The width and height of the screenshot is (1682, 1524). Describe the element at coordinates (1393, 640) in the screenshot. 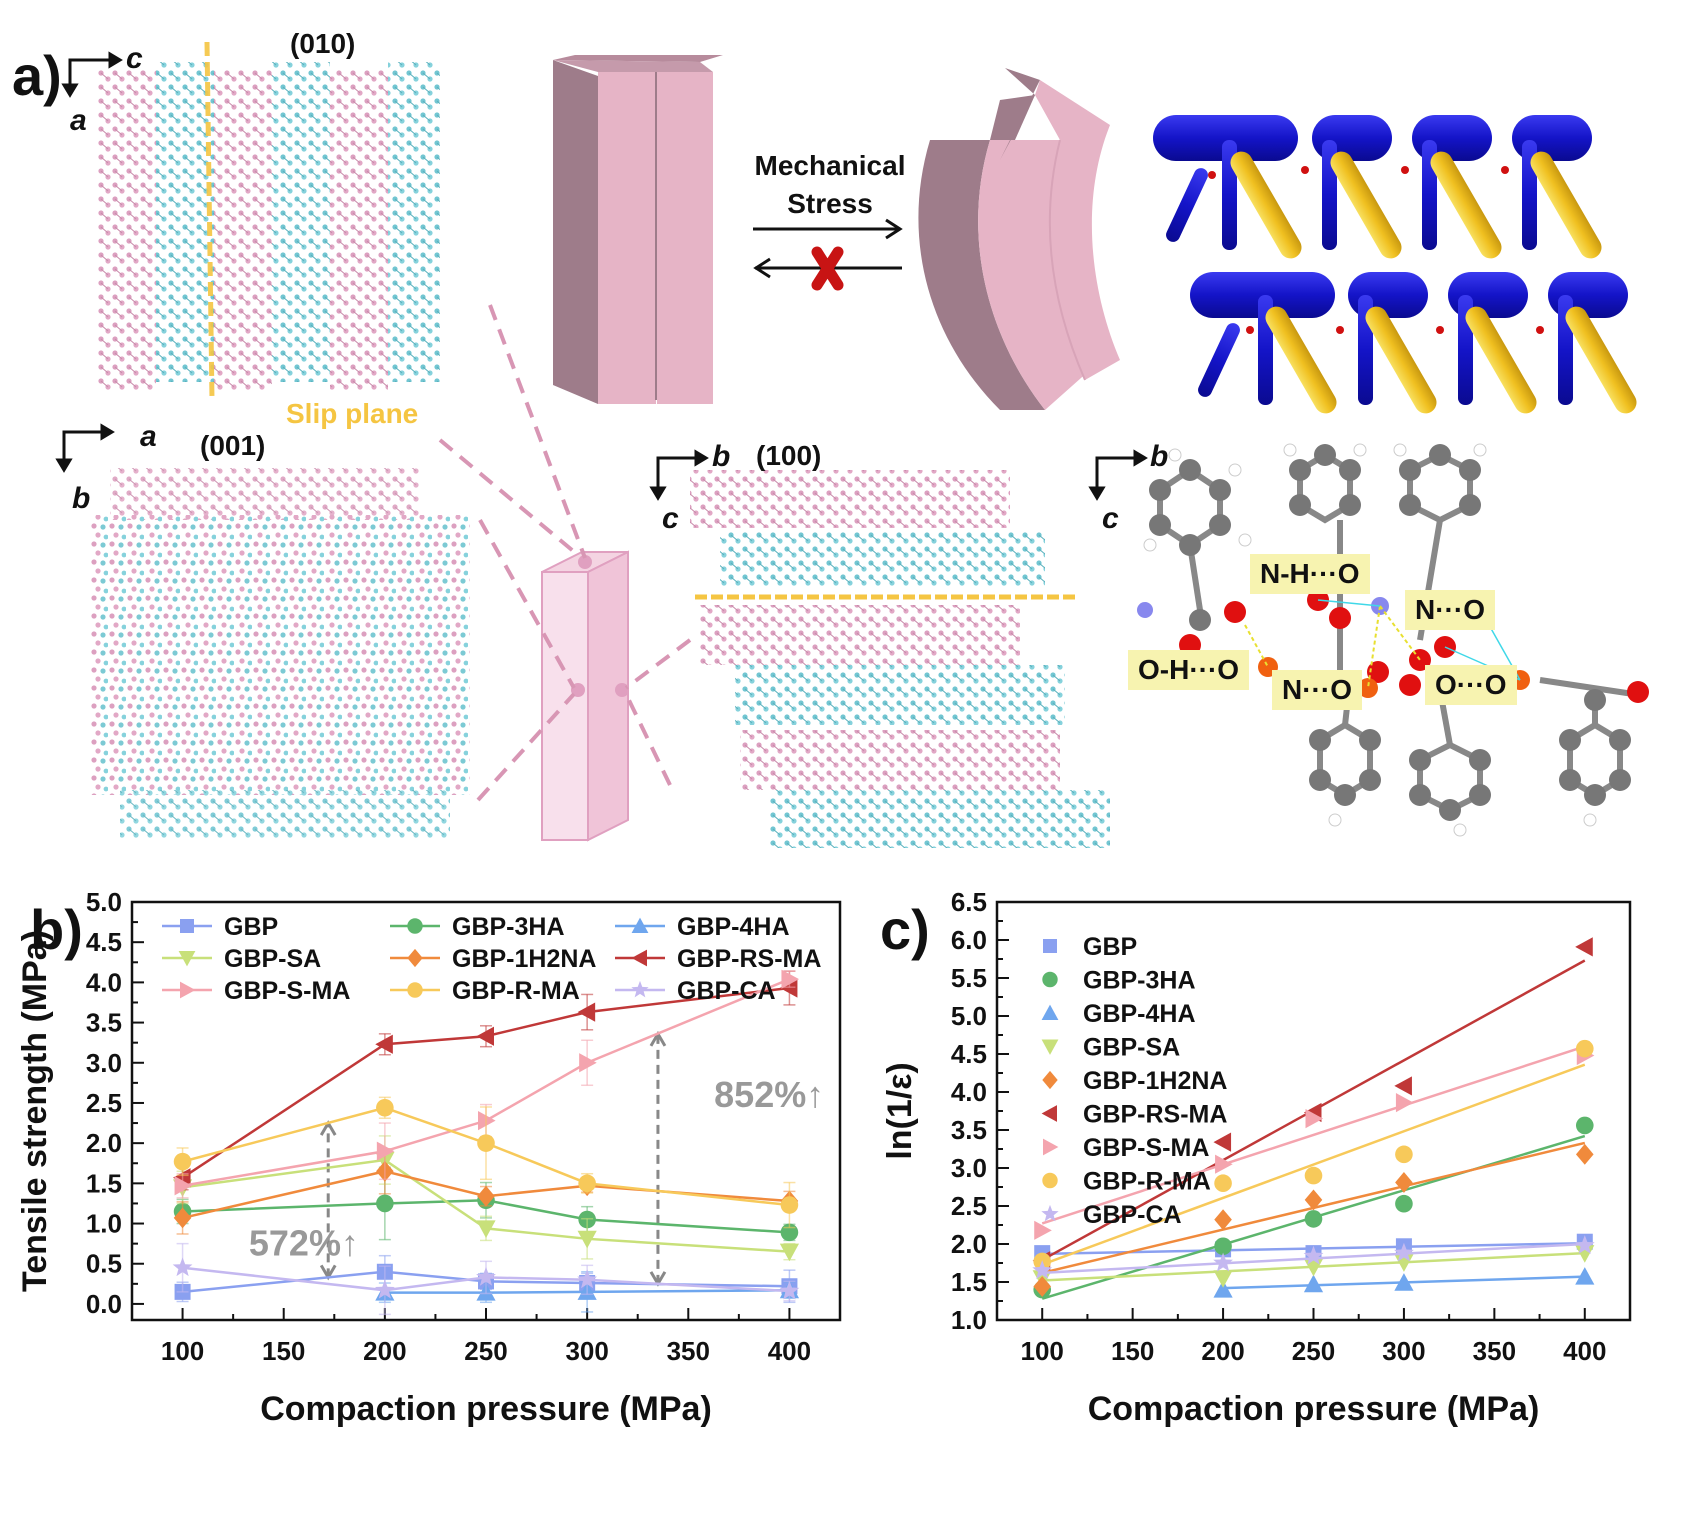

I see `hydrogen-bond-diagram` at that location.